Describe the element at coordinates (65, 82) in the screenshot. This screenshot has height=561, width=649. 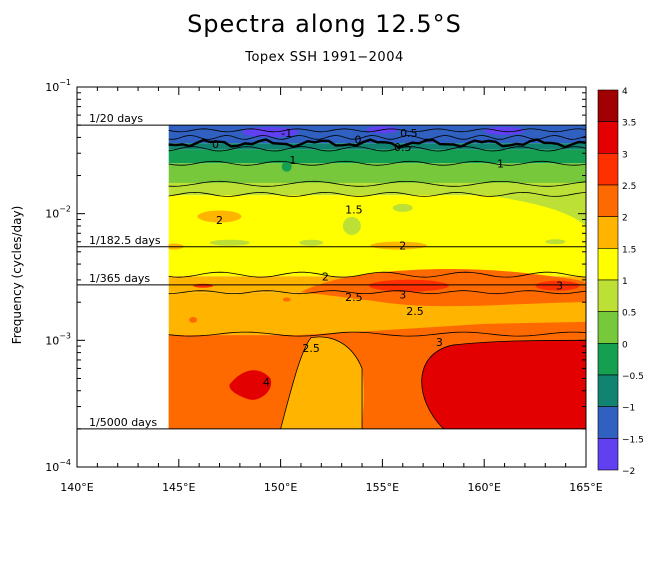
I see `y-tick-exponent: −1` at that location.